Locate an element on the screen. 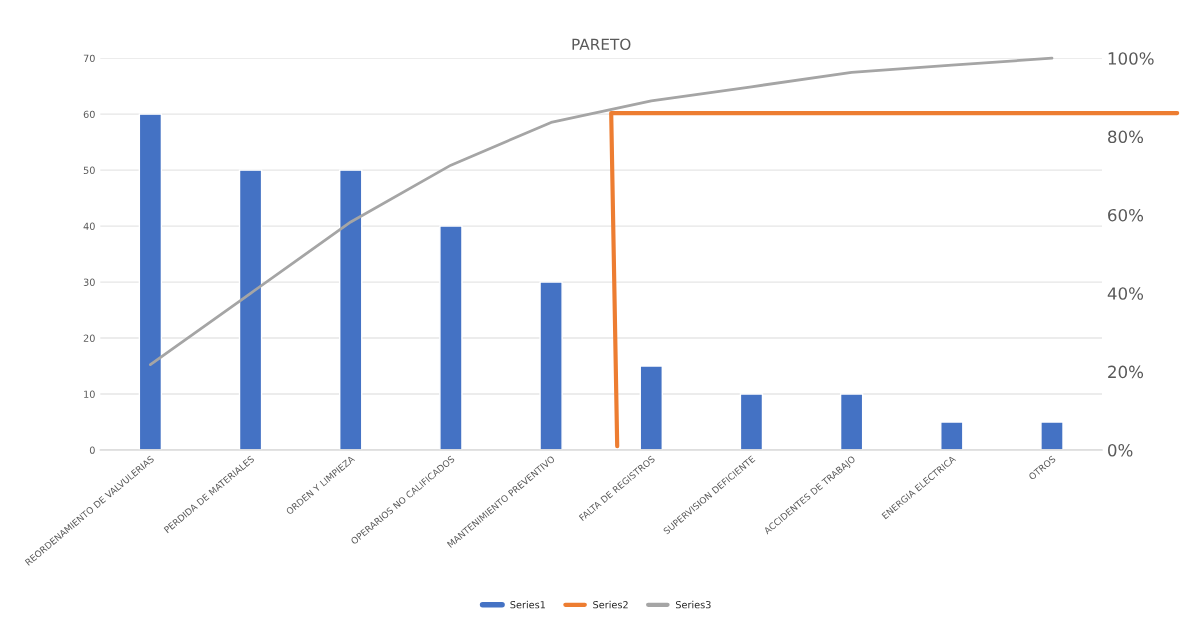  y2-tick-label: 60% is located at coordinates (1126, 215).